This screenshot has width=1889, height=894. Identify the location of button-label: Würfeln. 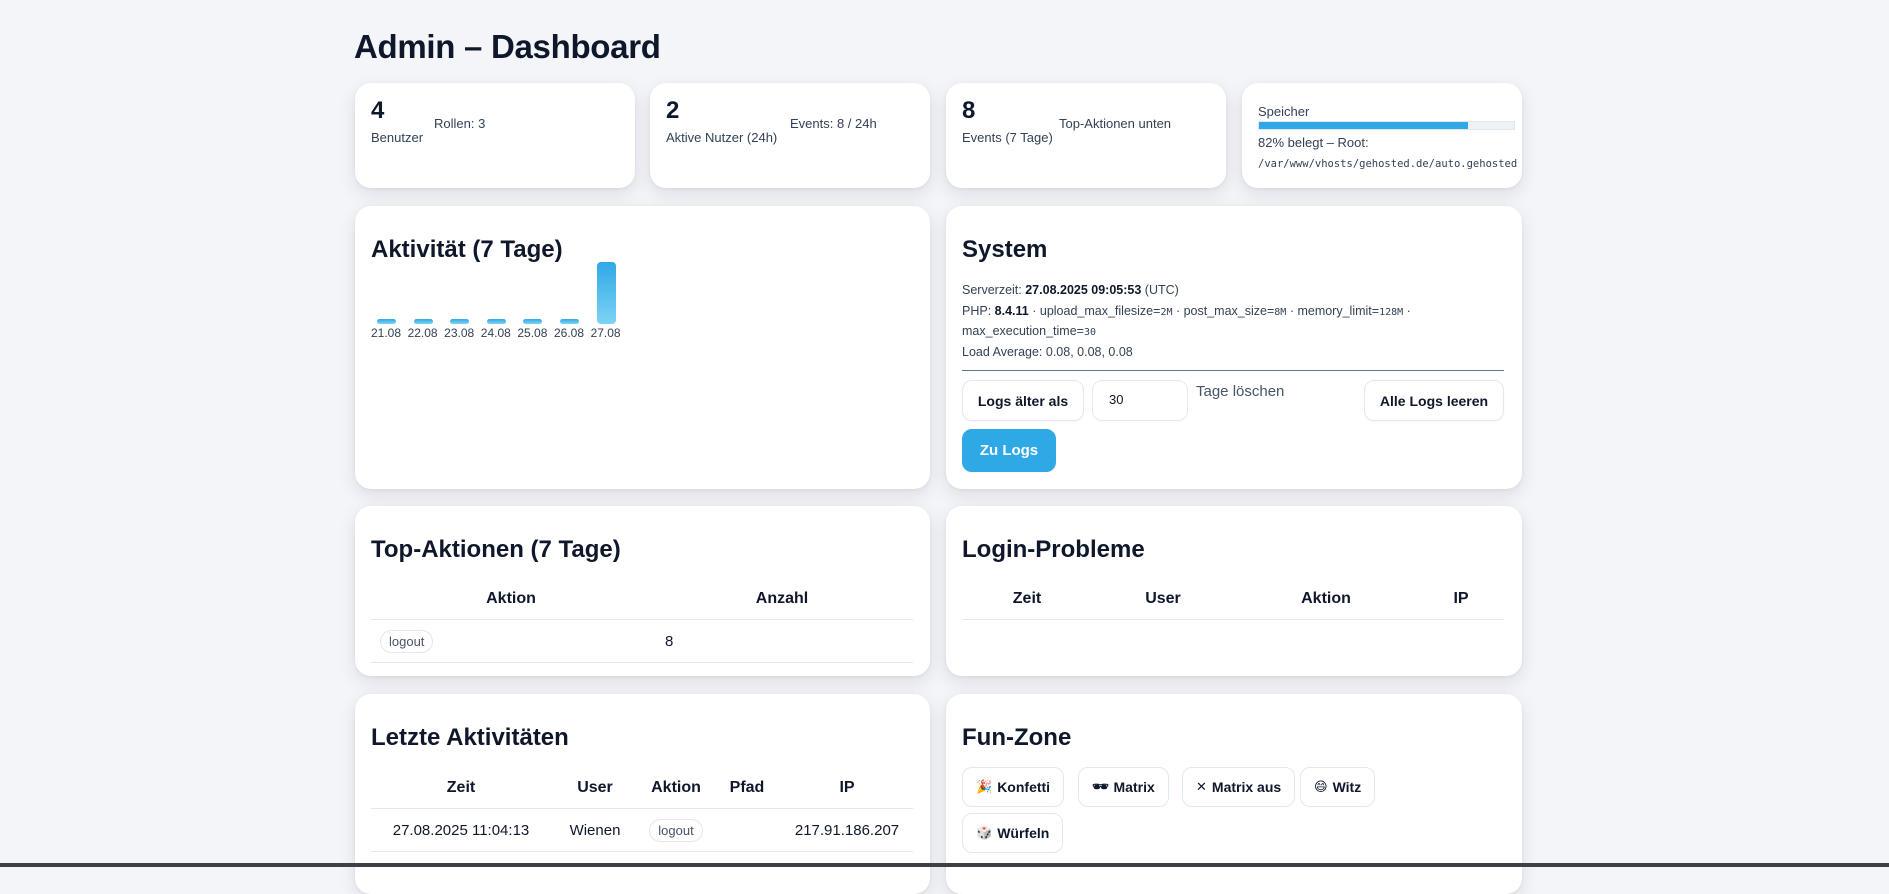
(1023, 833).